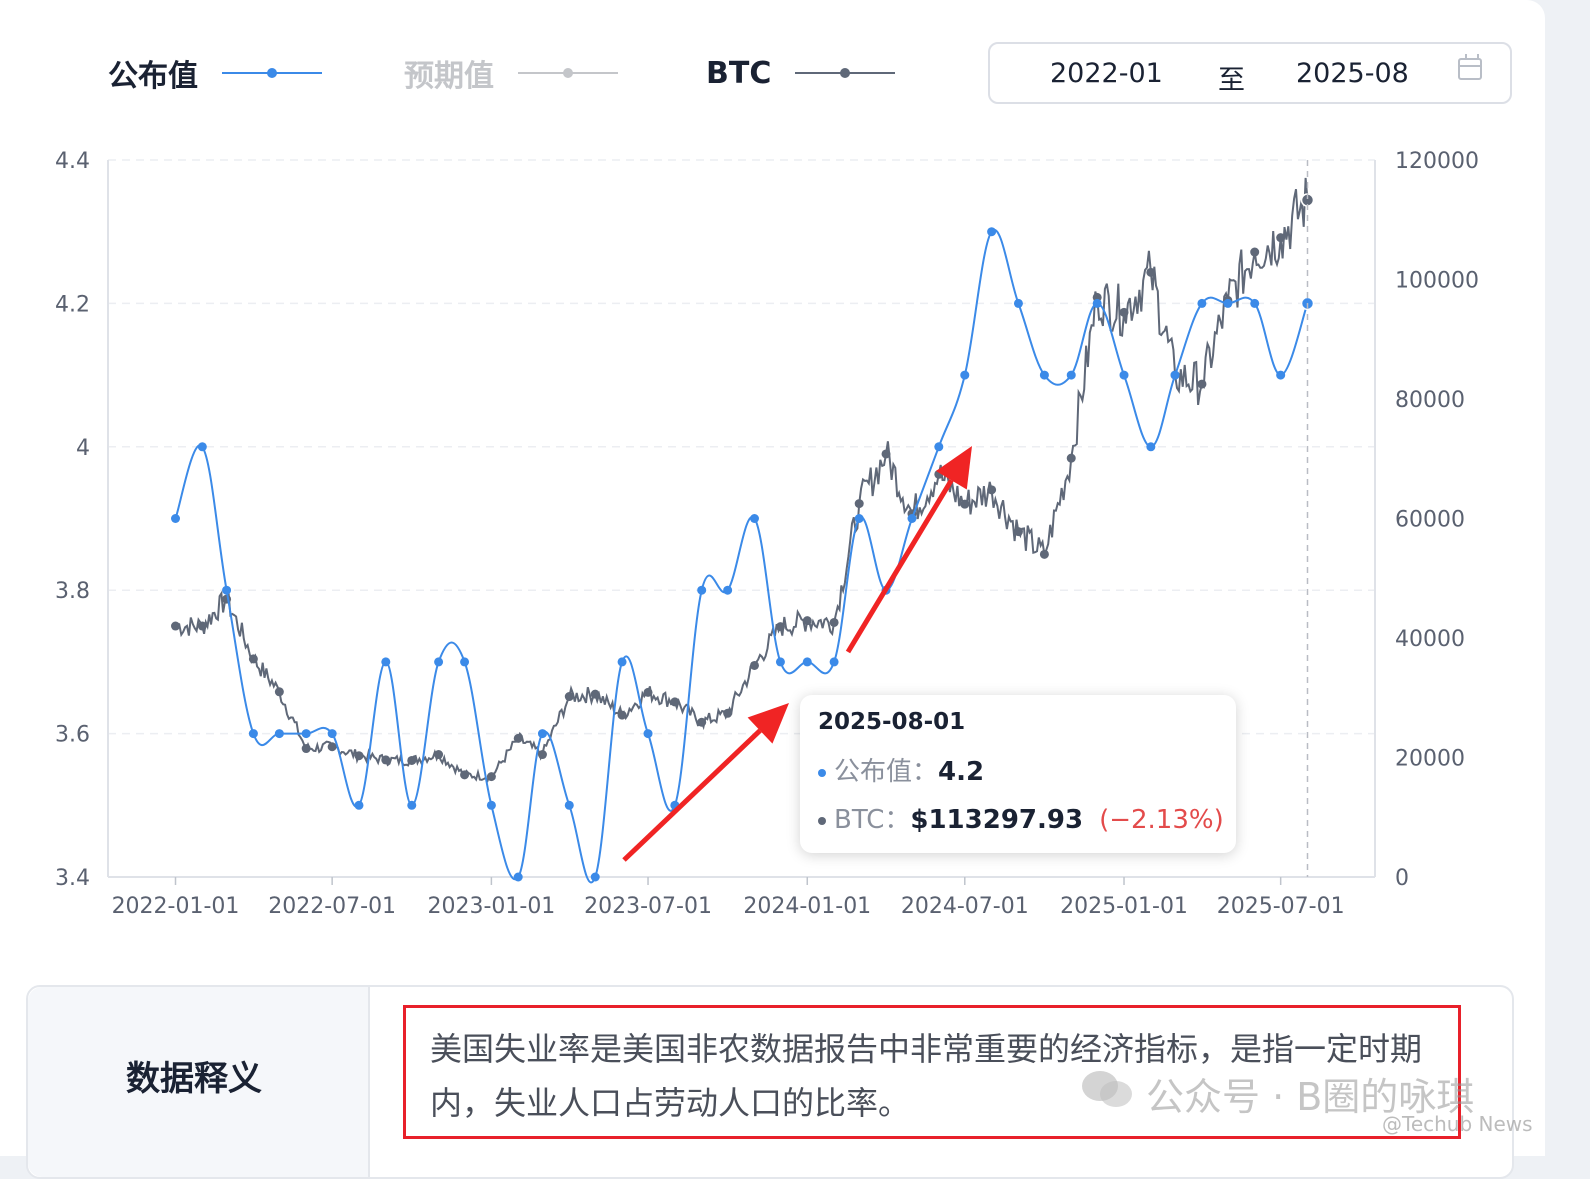  Describe the element at coordinates (1107, 1089) in the screenshot. I see `wechat-icon` at that location.